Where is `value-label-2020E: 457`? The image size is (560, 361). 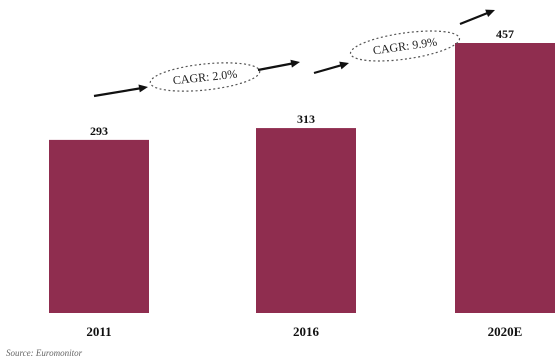 value-label-2020E: 457 is located at coordinates (505, 34).